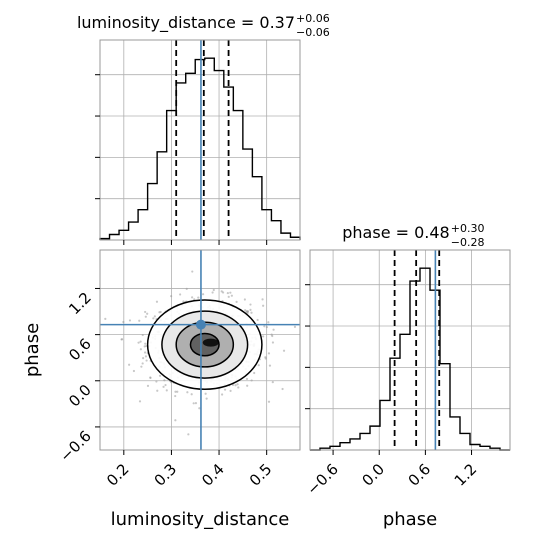  Describe the element at coordinates (189, 475) in the screenshot. I see `luminosity-distance-x-tick-labels: 0.2 0.3 0.4 0.5` at that location.